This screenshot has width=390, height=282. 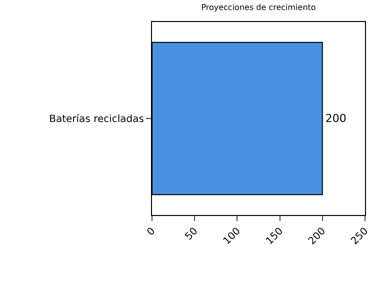 What do you see at coordinates (151, 232) in the screenshot?
I see `x-tick-label: 0` at bounding box center [151, 232].